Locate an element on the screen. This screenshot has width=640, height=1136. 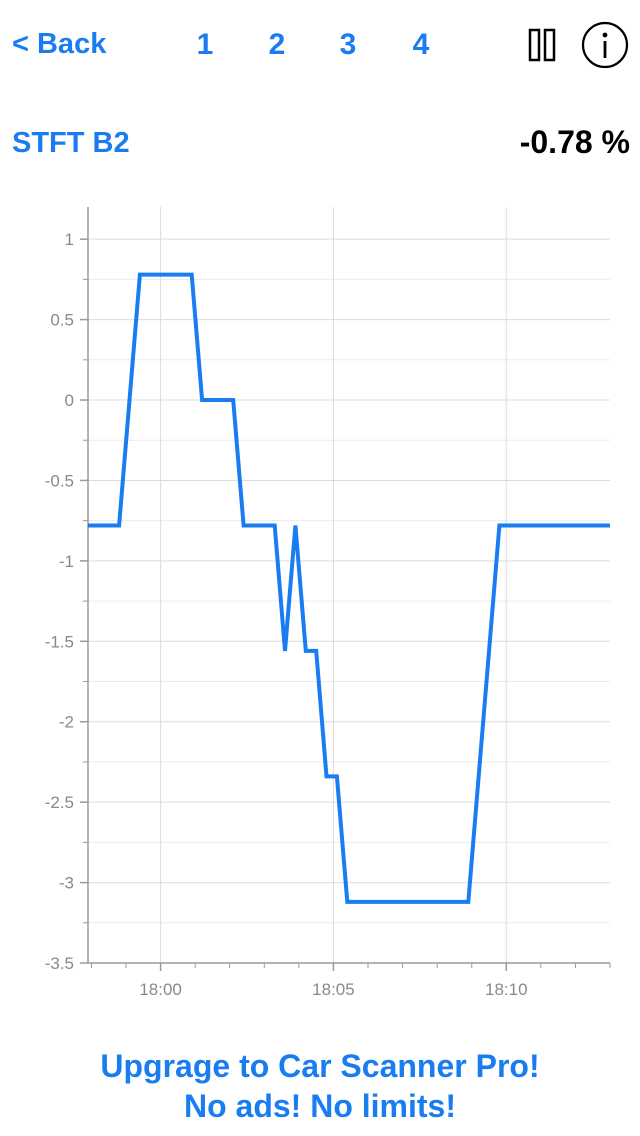
pause-icon is located at coordinates (542, 45).